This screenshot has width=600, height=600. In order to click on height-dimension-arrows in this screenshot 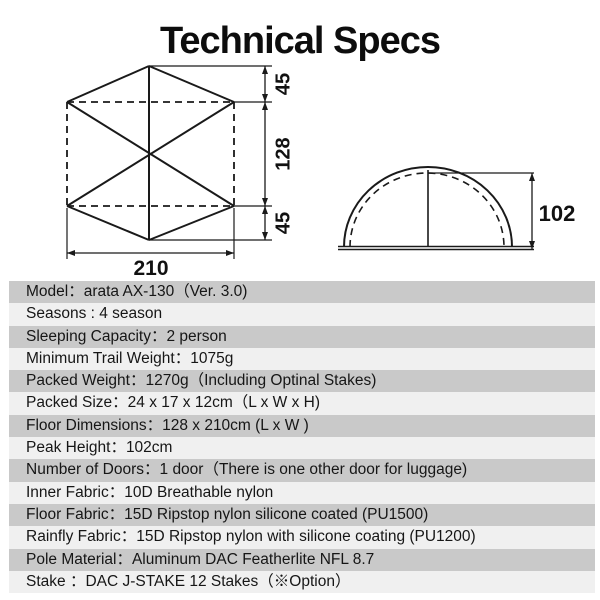, I will do `click(532, 211)`.